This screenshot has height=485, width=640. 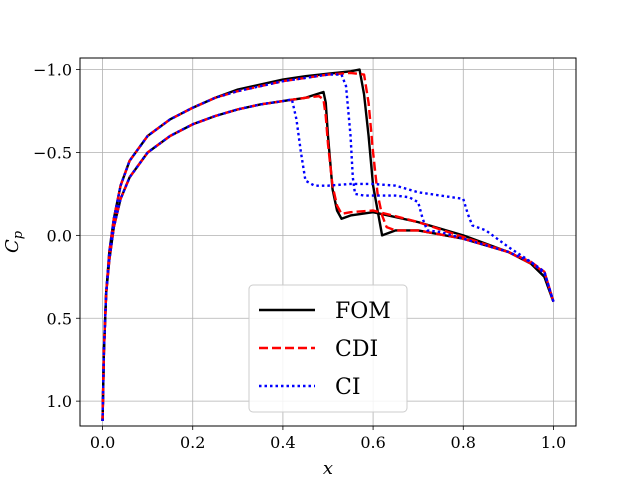 I want to click on x-axis-label: x, so click(x=328, y=468).